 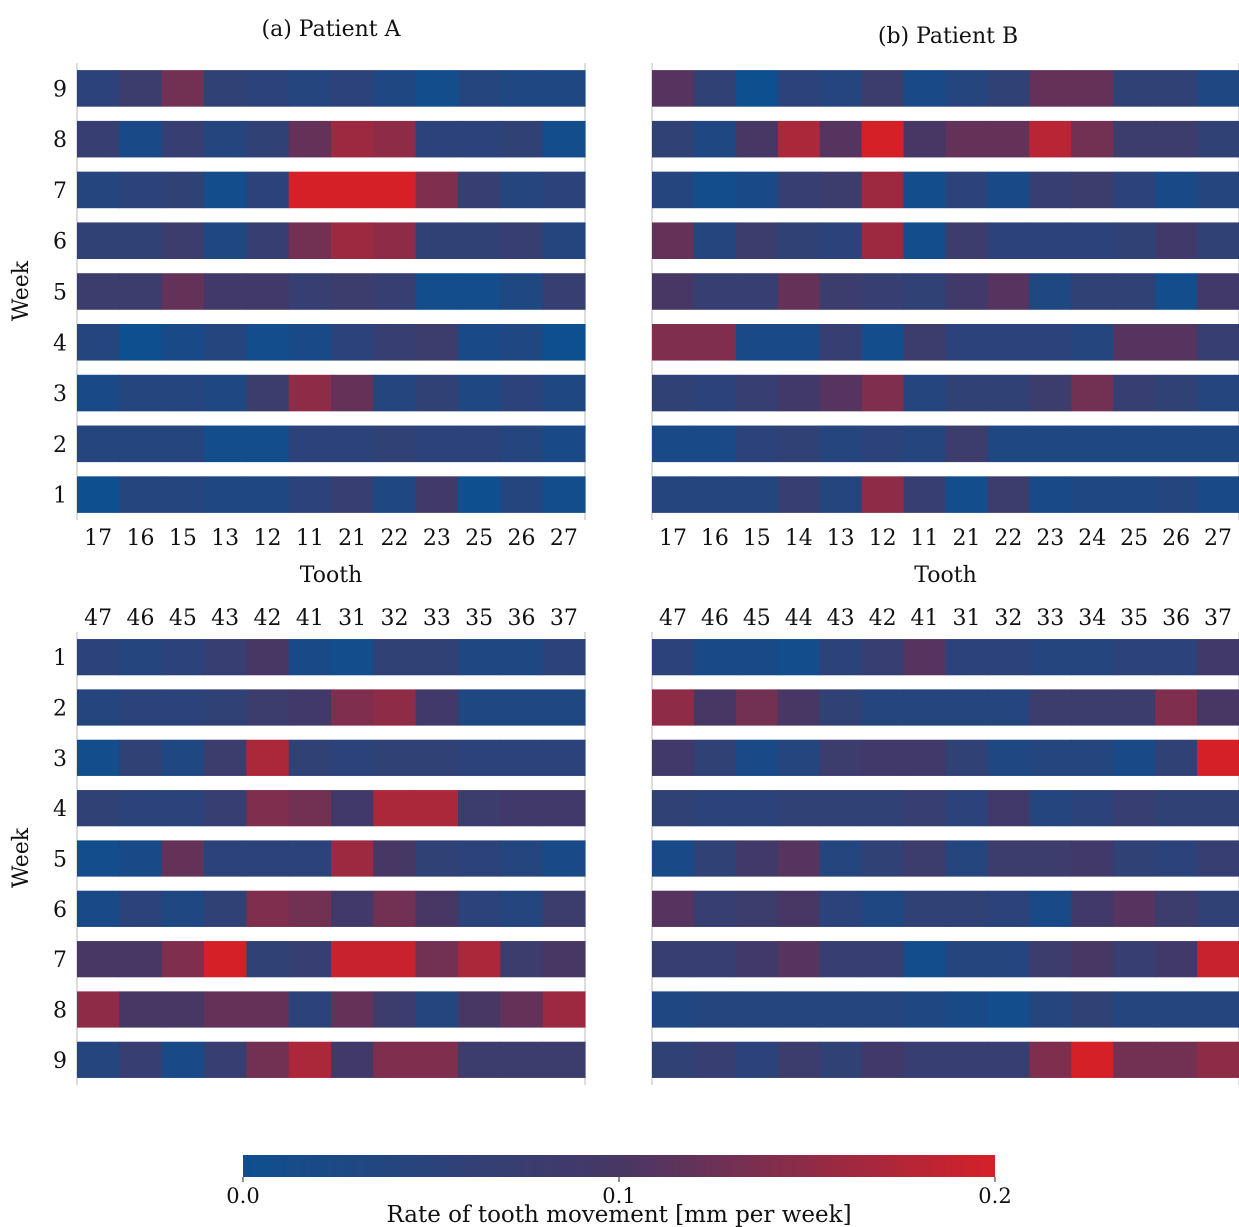 What do you see at coordinates (799, 618) in the screenshot?
I see `tooth-tick-label: 44` at bounding box center [799, 618].